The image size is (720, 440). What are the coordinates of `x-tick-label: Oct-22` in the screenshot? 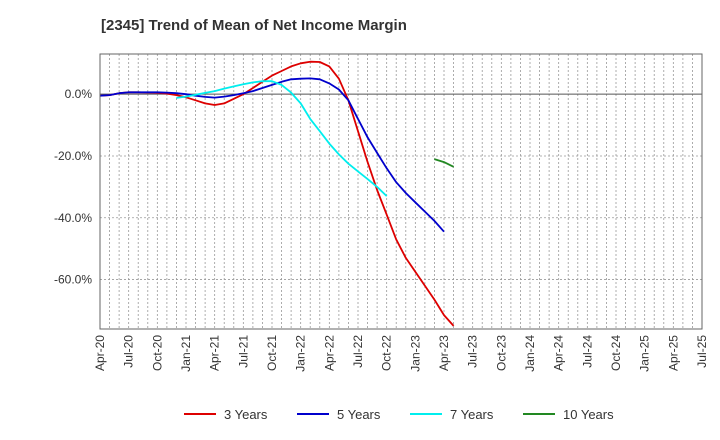 It's located at (387, 353).